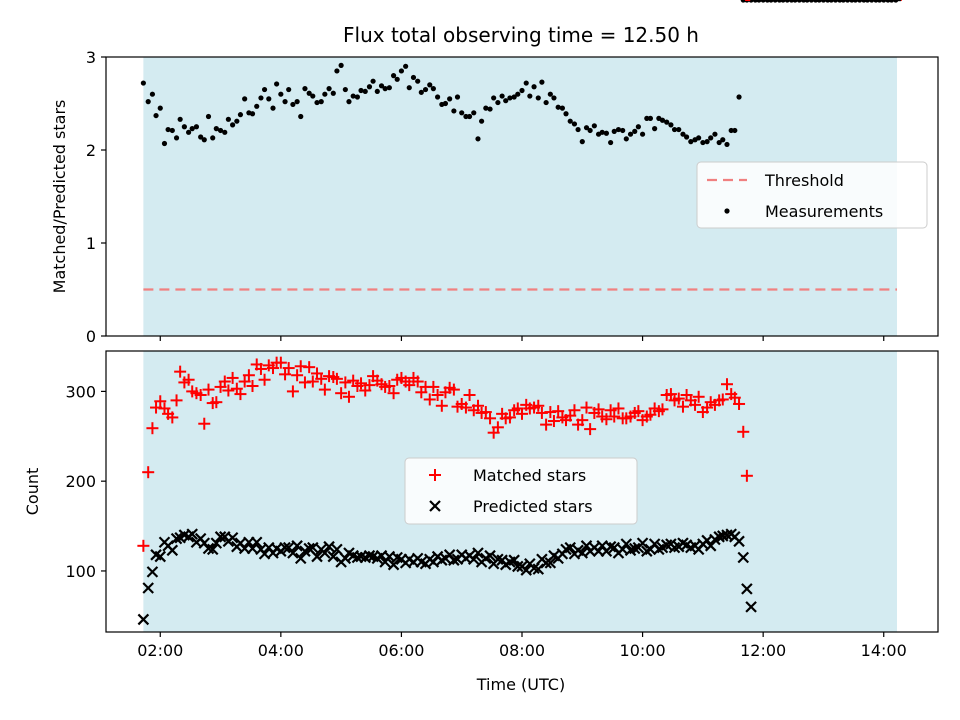 This screenshot has height=720, width=960. What do you see at coordinates (520, 684) in the screenshot?
I see `x-axis-label: Time (UTC)` at bounding box center [520, 684].